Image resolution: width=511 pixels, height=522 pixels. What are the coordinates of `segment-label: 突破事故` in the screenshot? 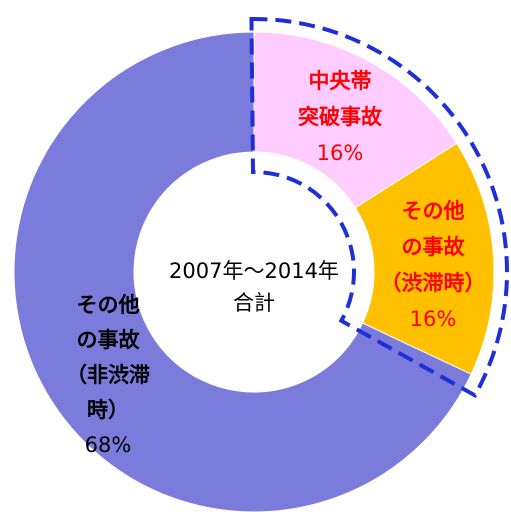 It's located at (340, 117).